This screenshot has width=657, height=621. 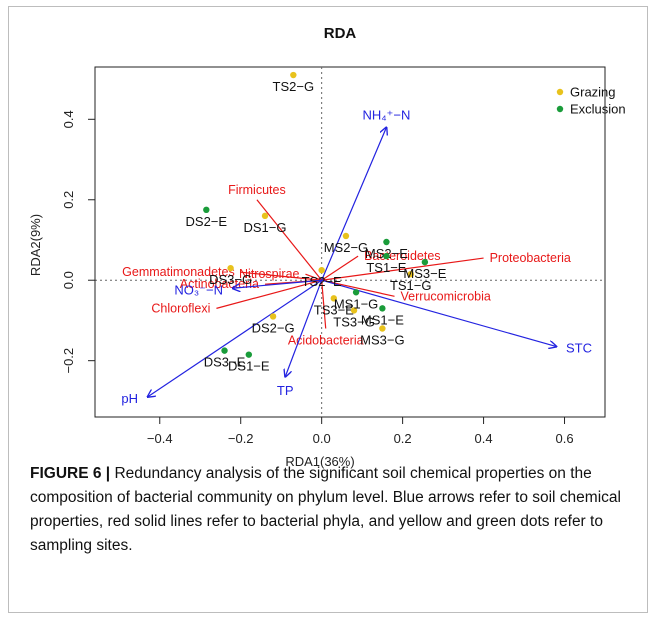 What do you see at coordinates (207, 221) in the screenshot?
I see `sample-label: DS2−E` at bounding box center [207, 221].